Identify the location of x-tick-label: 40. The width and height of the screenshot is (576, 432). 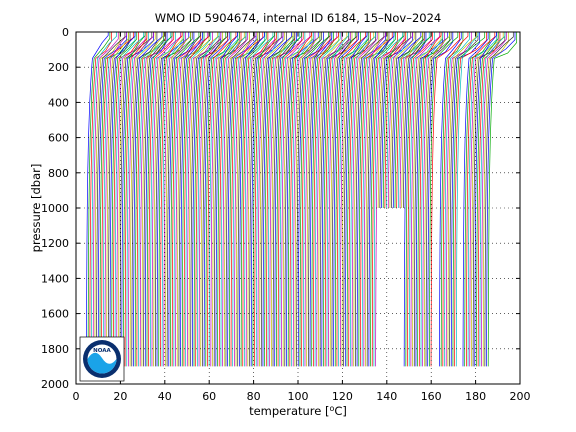
(165, 396).